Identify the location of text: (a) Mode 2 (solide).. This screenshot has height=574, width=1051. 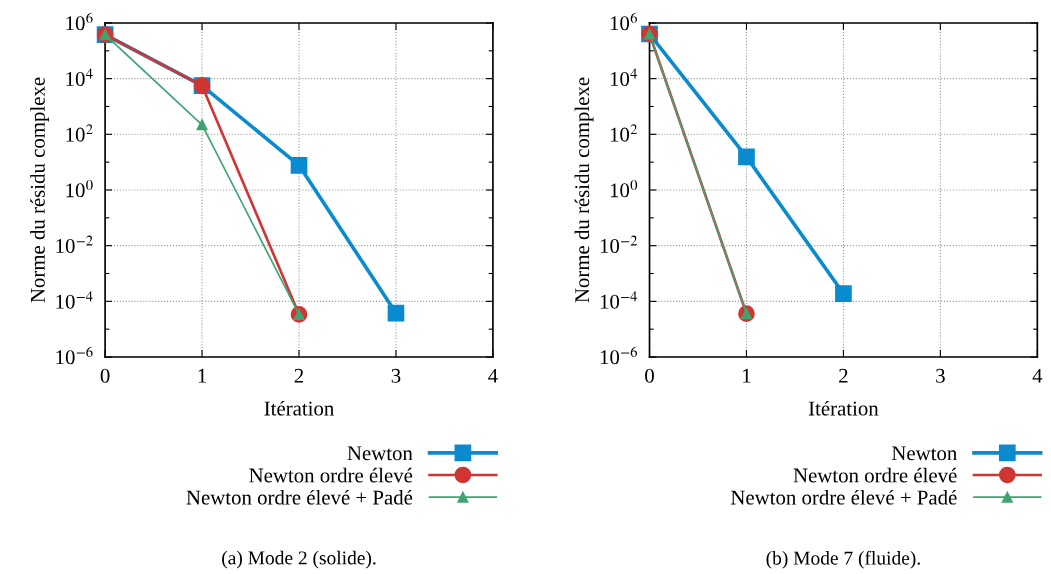
(299, 559).